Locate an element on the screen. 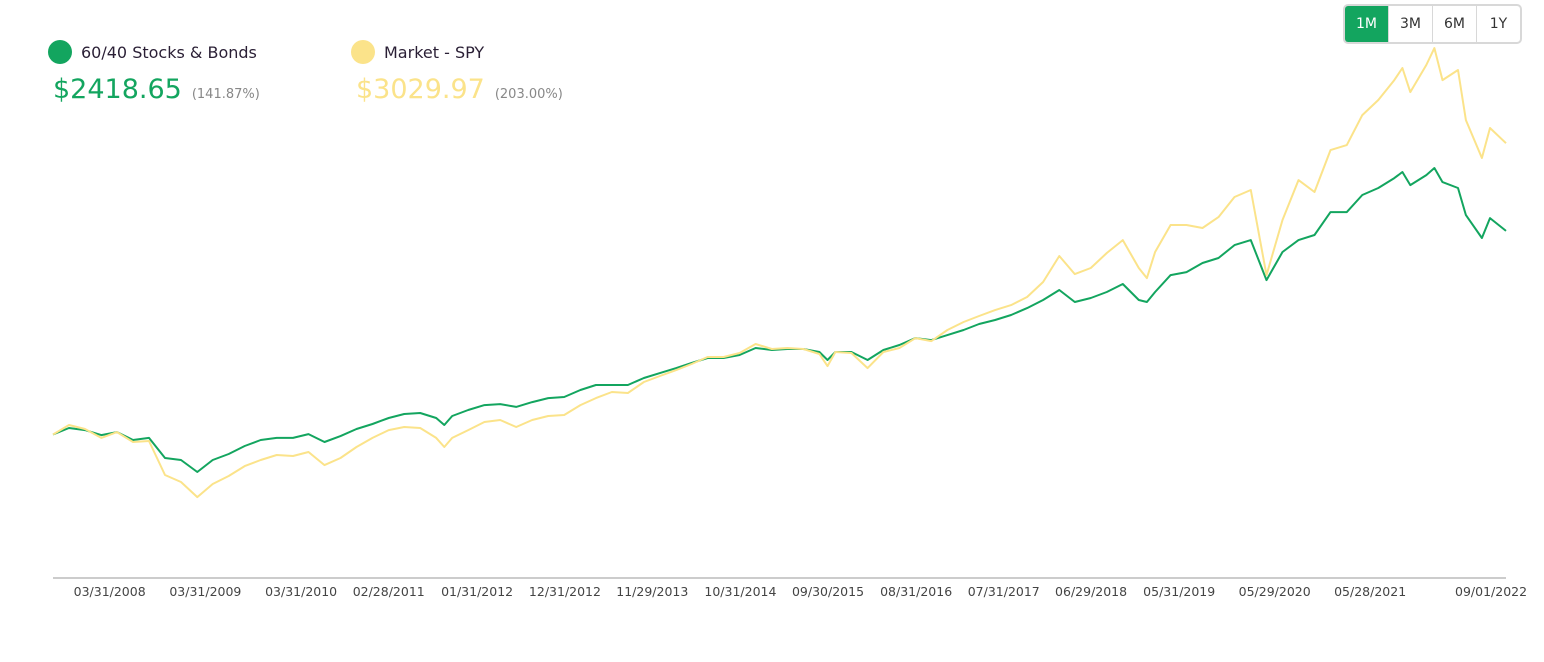  legend-name-row: Market - SPY is located at coordinates (457, 52).